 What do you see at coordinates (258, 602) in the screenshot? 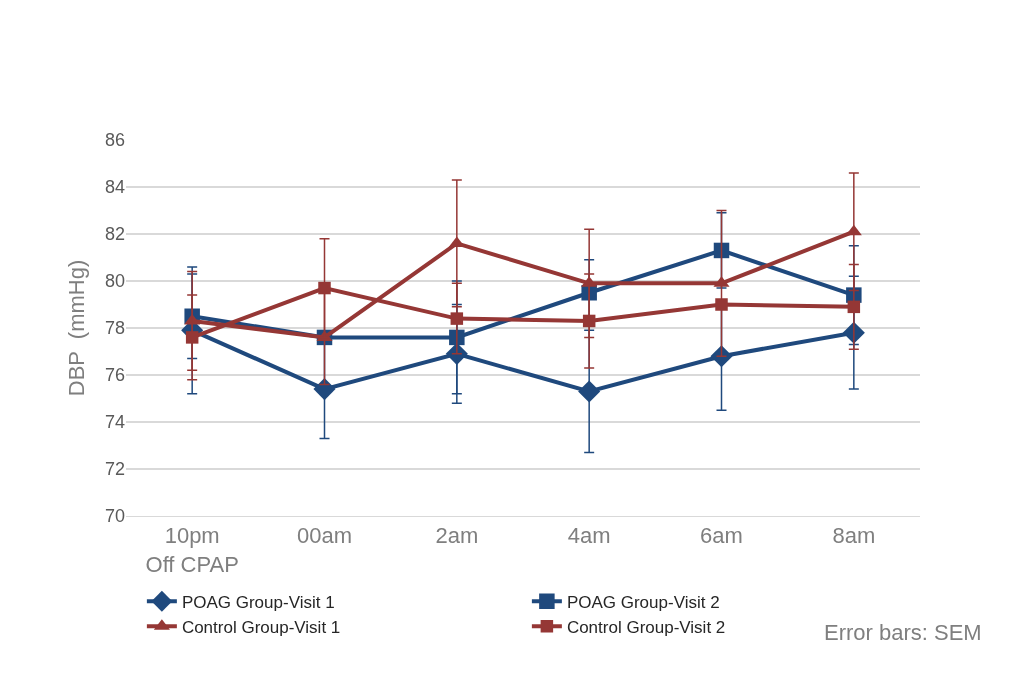
I see `legend-label: POAG Group-Visit 1` at bounding box center [258, 602].